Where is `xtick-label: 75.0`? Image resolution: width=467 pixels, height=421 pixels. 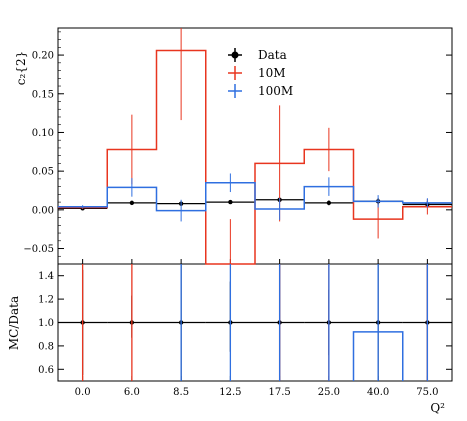 xtick-label: 75.0 is located at coordinates (427, 392).